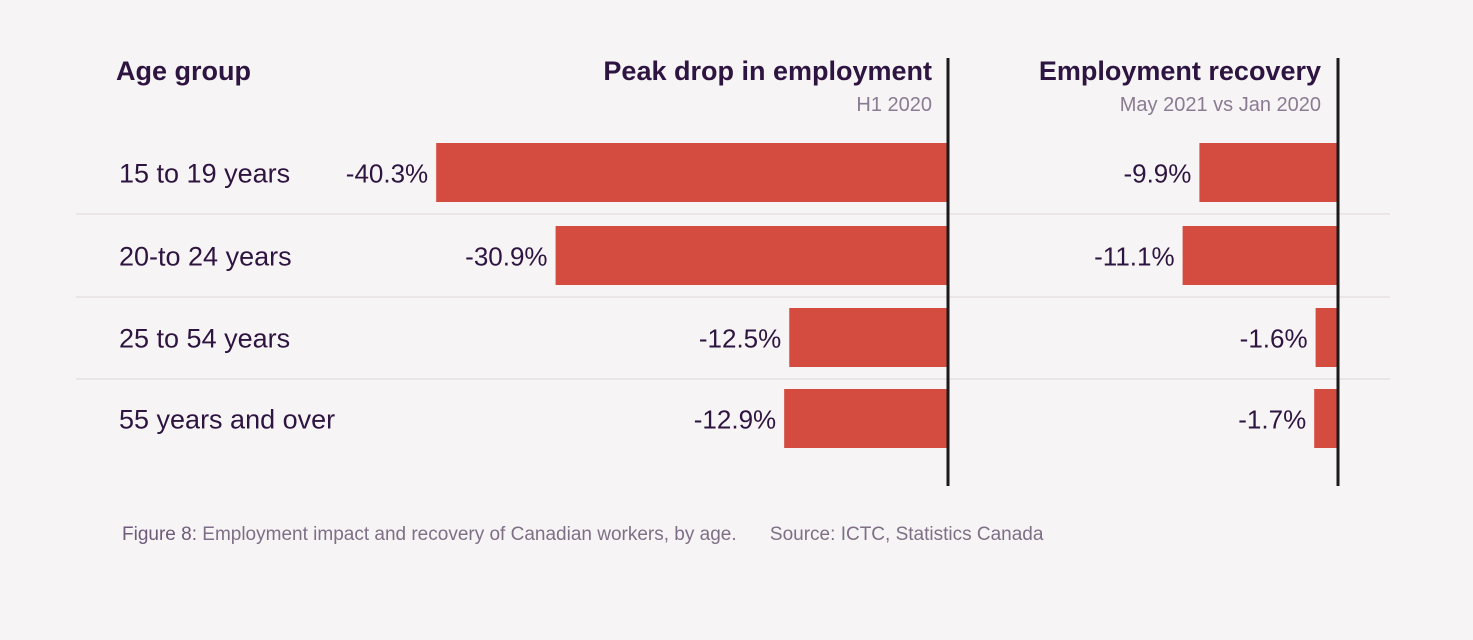 This screenshot has height=640, width=1473. I want to click on peak-drop-value-label: -30.9%, so click(506, 257).